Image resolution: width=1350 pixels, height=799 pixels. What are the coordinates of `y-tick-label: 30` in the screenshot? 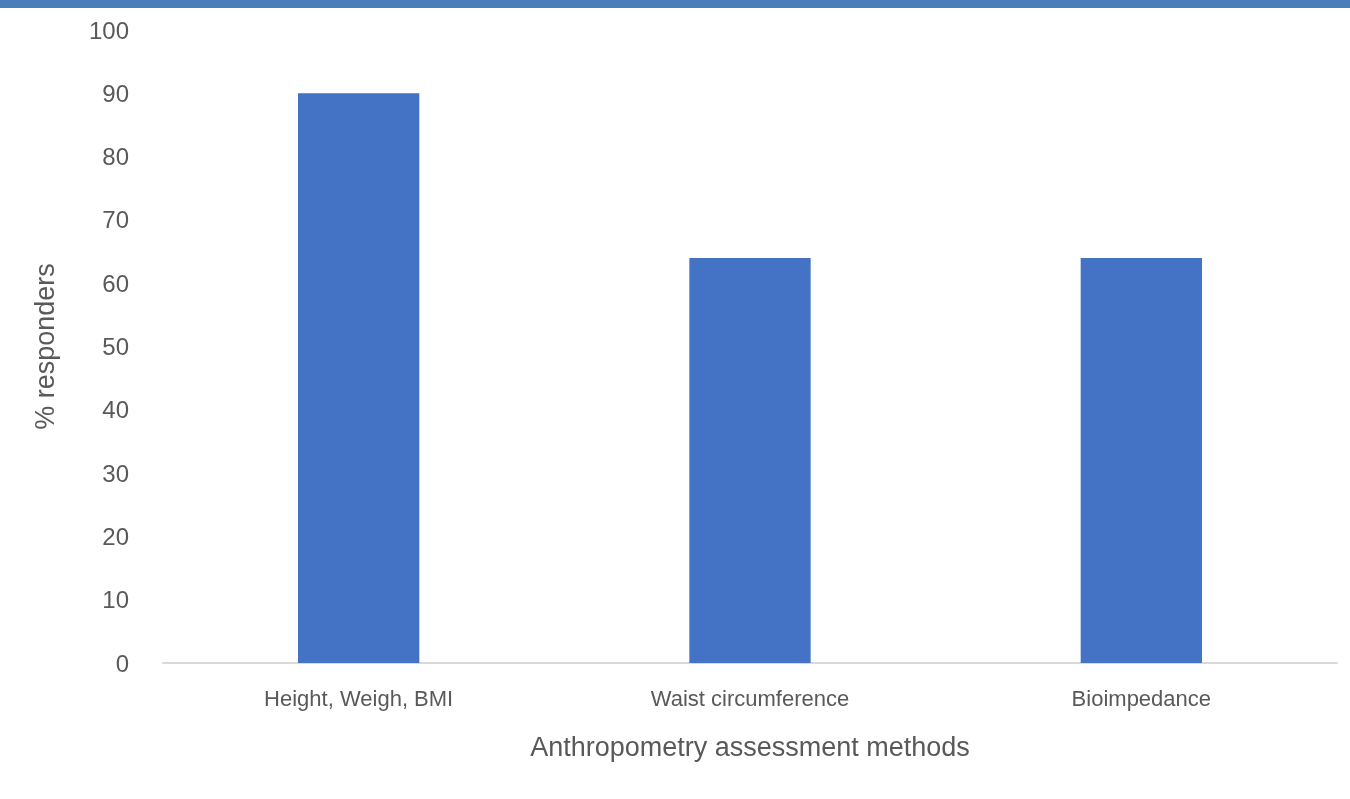 It's located at (115, 473).